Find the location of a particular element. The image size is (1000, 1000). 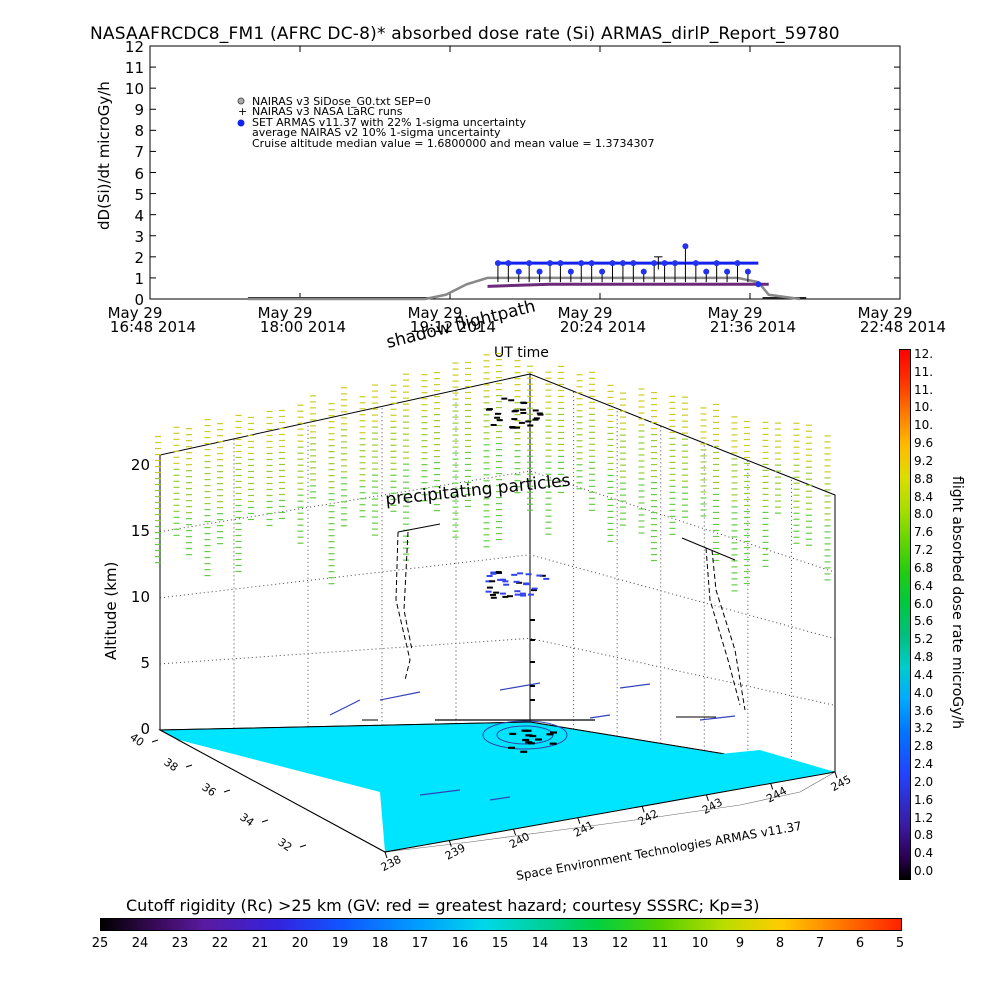

legend-entry-0: NAIRAS v3 SiDose_G0.txt SEP=0 is located at coordinates (341, 101).